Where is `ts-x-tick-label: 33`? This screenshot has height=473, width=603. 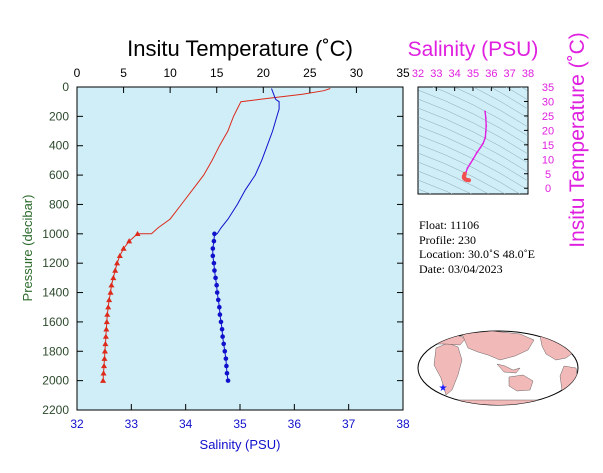
ts-x-tick-label: 33 is located at coordinates (436, 74).